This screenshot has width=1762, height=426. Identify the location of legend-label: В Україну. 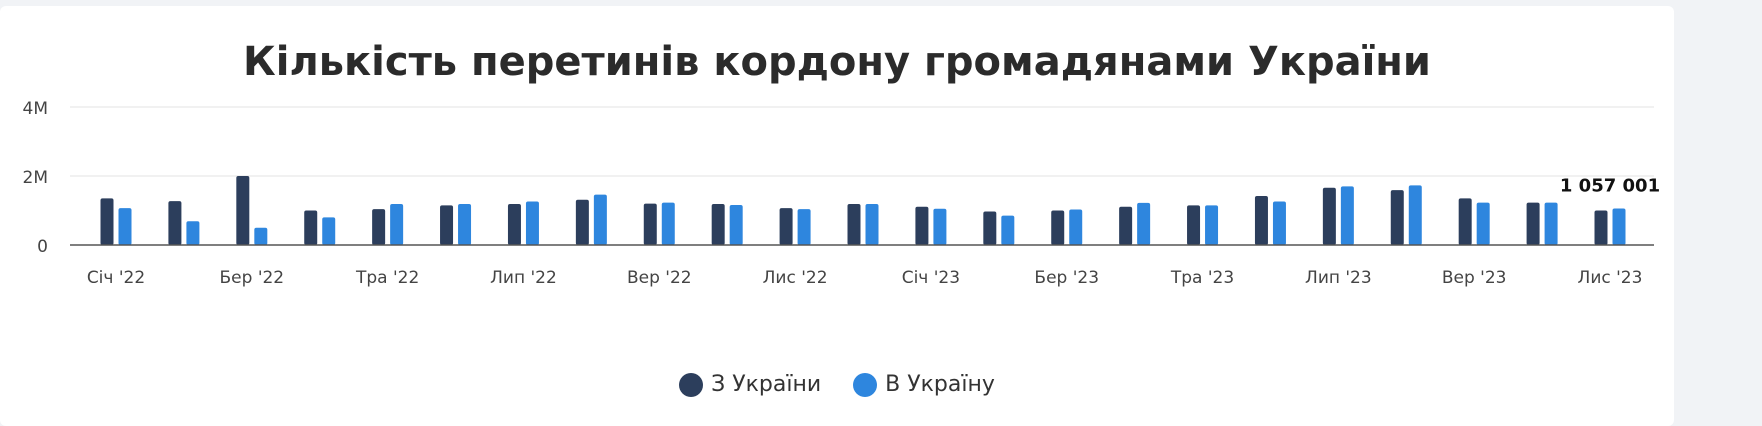
(940, 384).